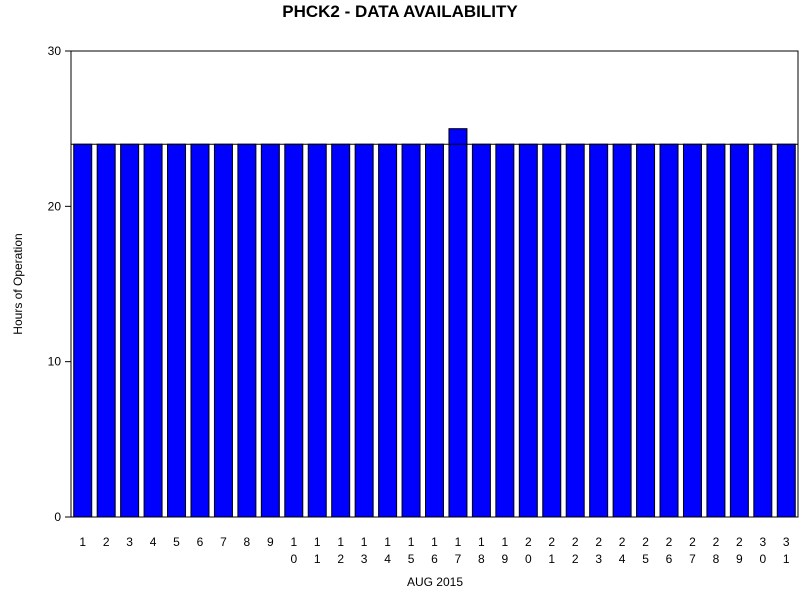  Describe the element at coordinates (55, 51) in the screenshot. I see `y-tick-label: 30` at that location.